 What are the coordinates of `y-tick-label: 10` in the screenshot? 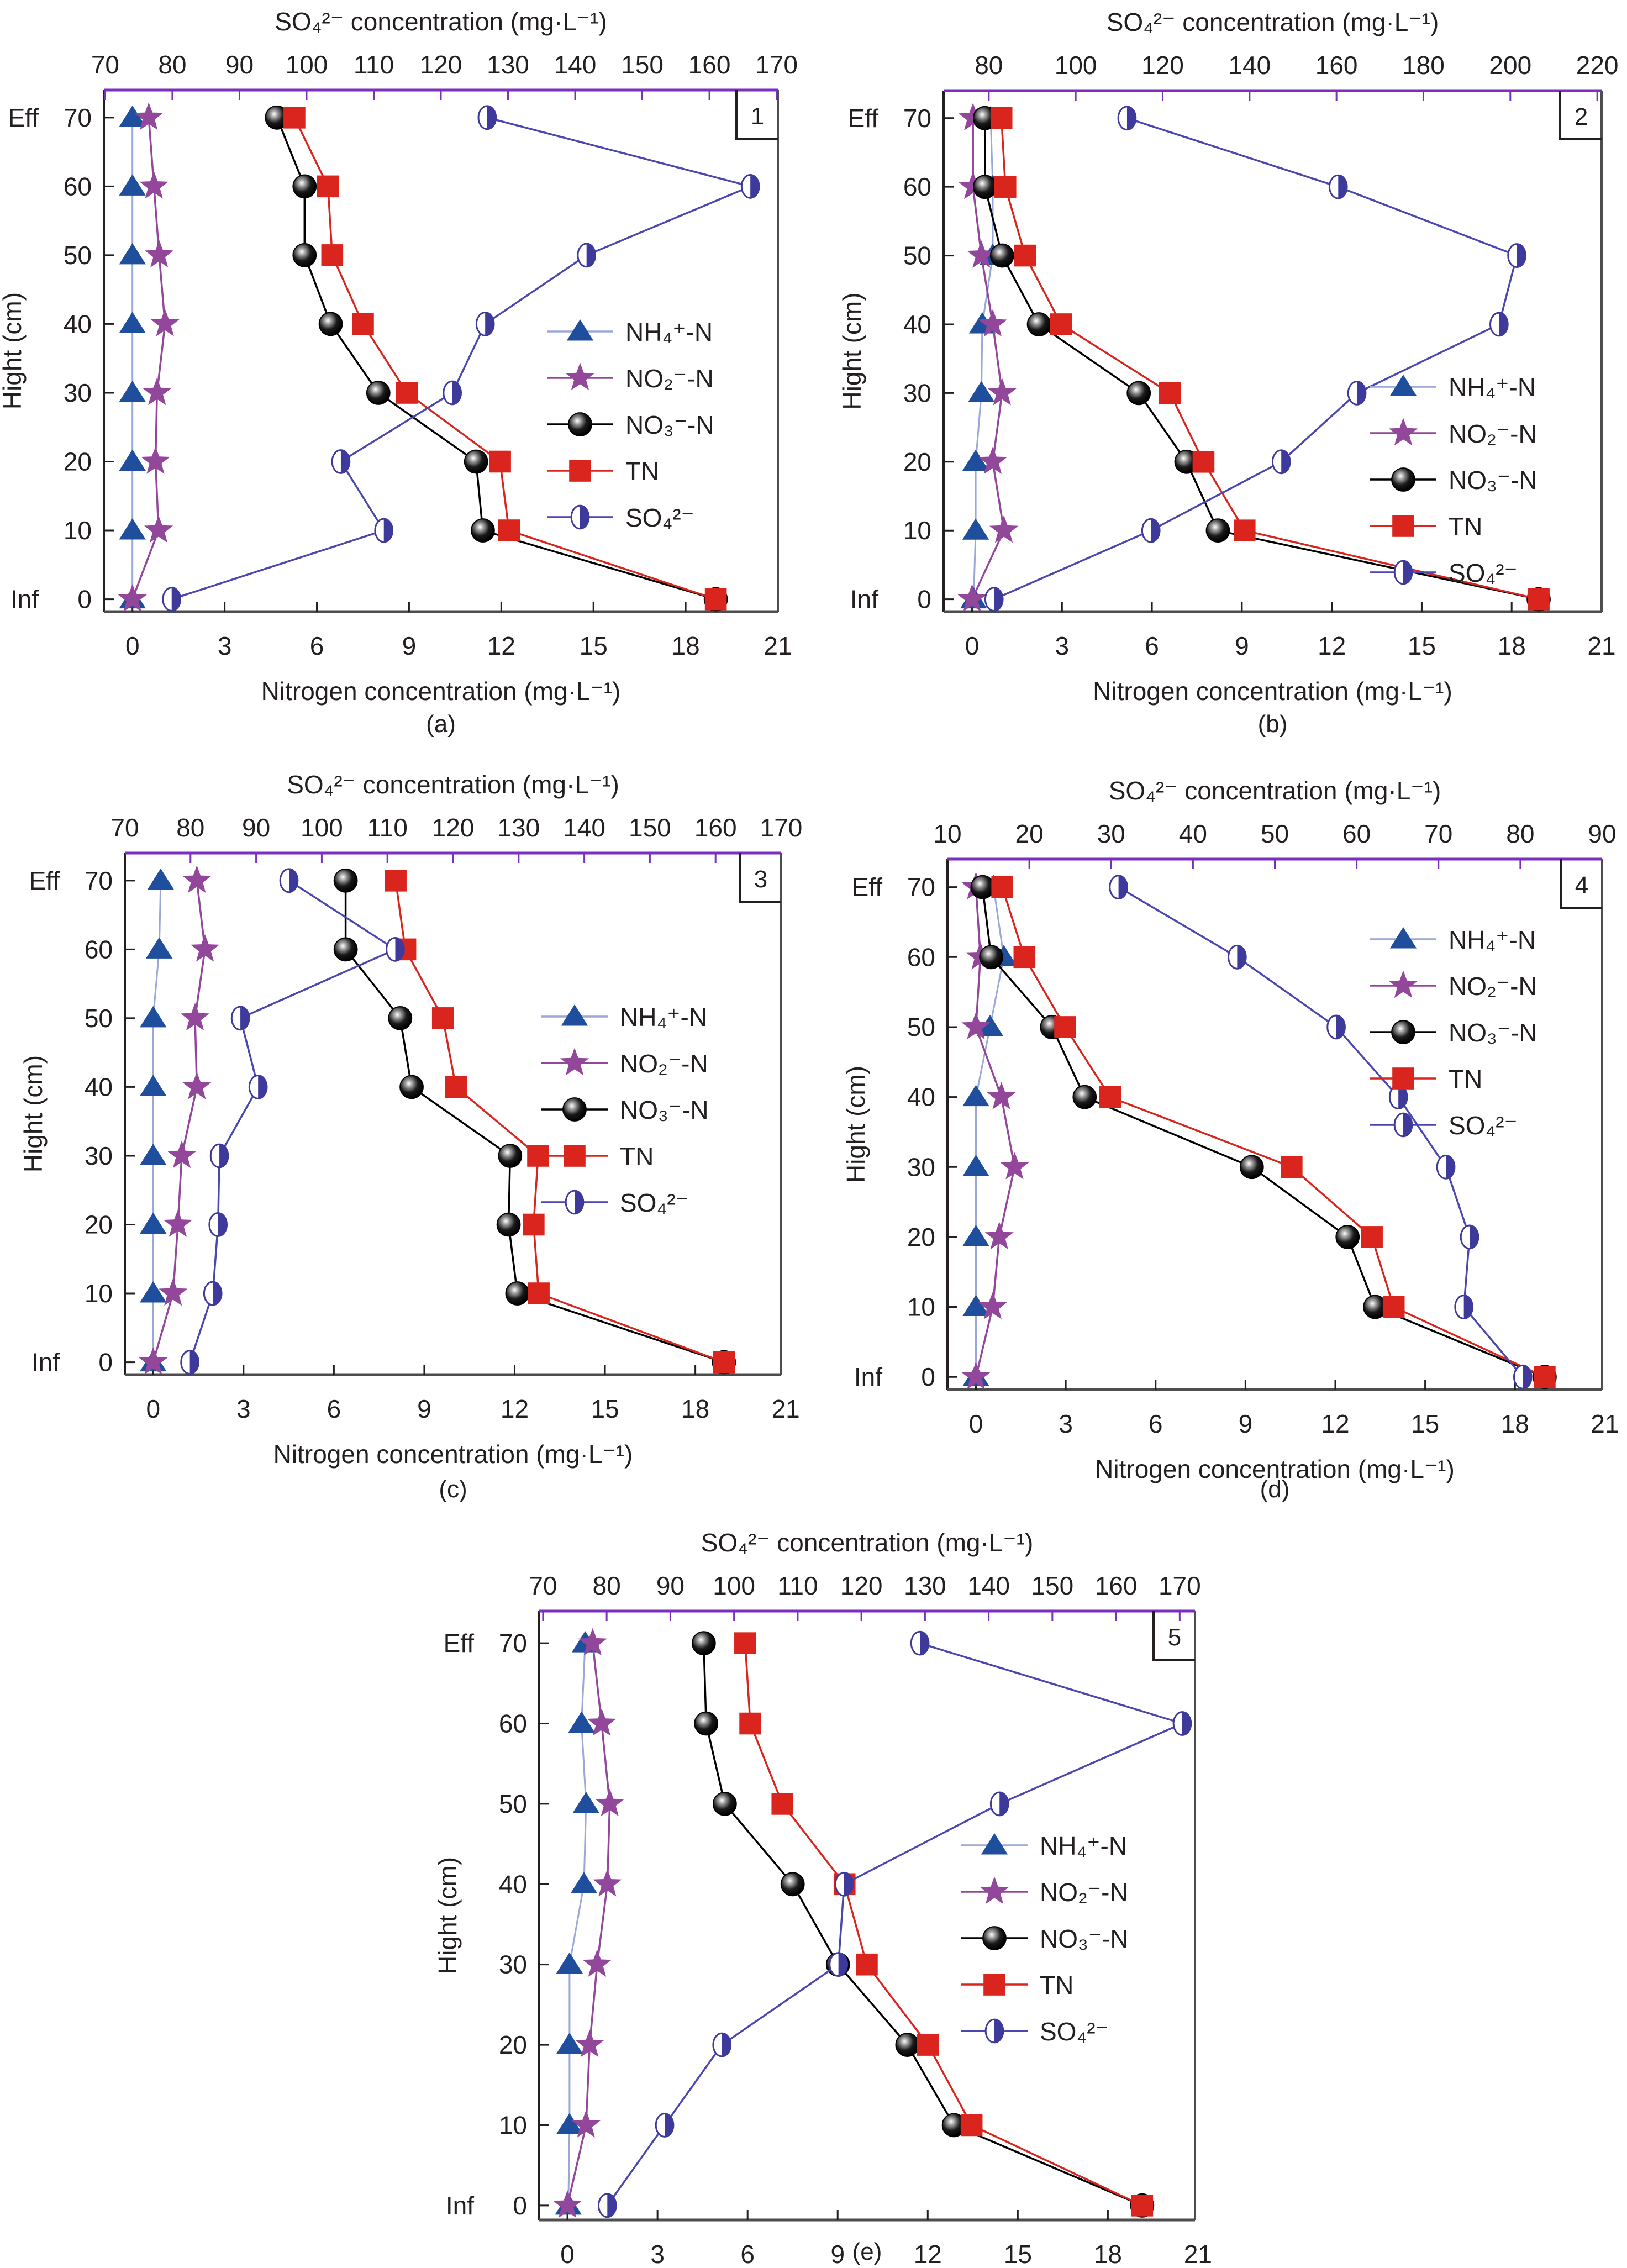 It's located at (99, 1293).